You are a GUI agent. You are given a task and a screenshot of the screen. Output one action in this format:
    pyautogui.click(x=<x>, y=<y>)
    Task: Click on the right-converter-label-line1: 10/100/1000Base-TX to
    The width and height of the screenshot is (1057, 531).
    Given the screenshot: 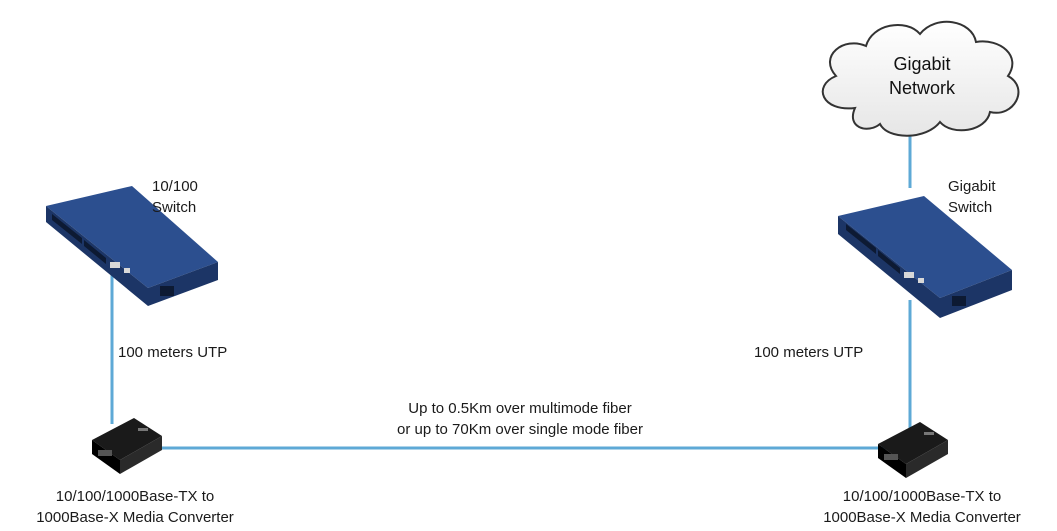 What is the action you would take?
    pyautogui.click(x=922, y=496)
    